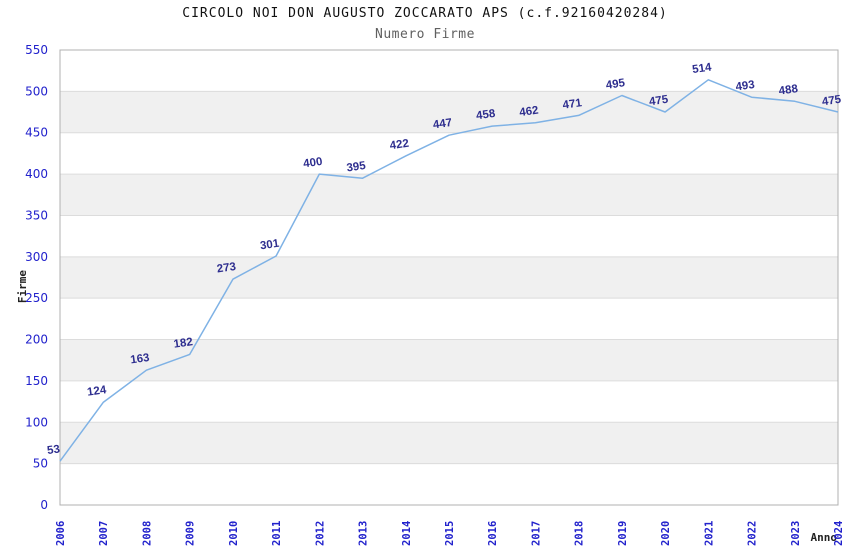  Describe the element at coordinates (234, 533) in the screenshot. I see `x-tick-label: 2010` at that location.